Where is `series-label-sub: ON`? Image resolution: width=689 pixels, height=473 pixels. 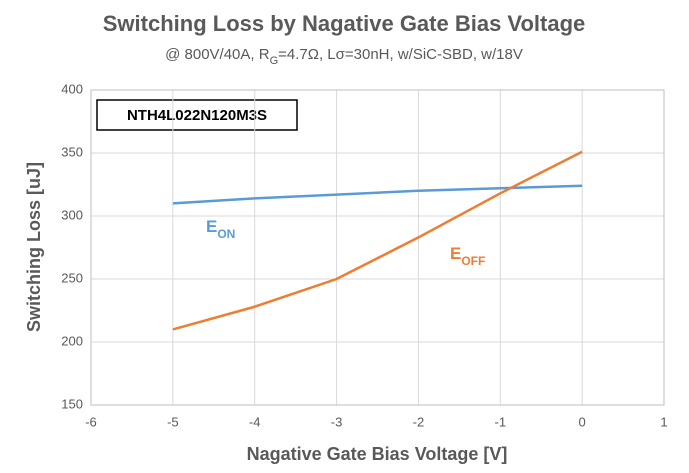 series-label-sub: ON is located at coordinates (226, 234).